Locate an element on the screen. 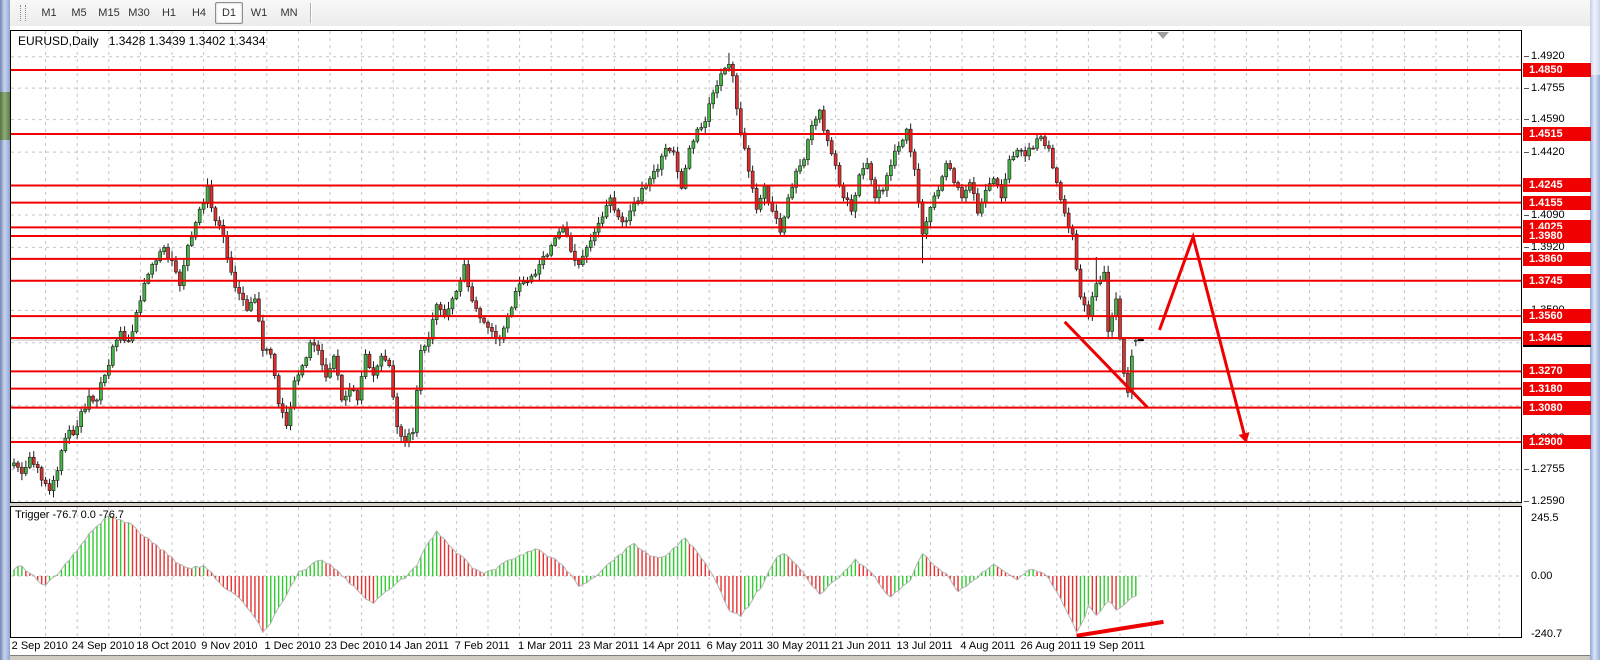  price-label-1.4420: 1.4420 is located at coordinates (1544, 152).